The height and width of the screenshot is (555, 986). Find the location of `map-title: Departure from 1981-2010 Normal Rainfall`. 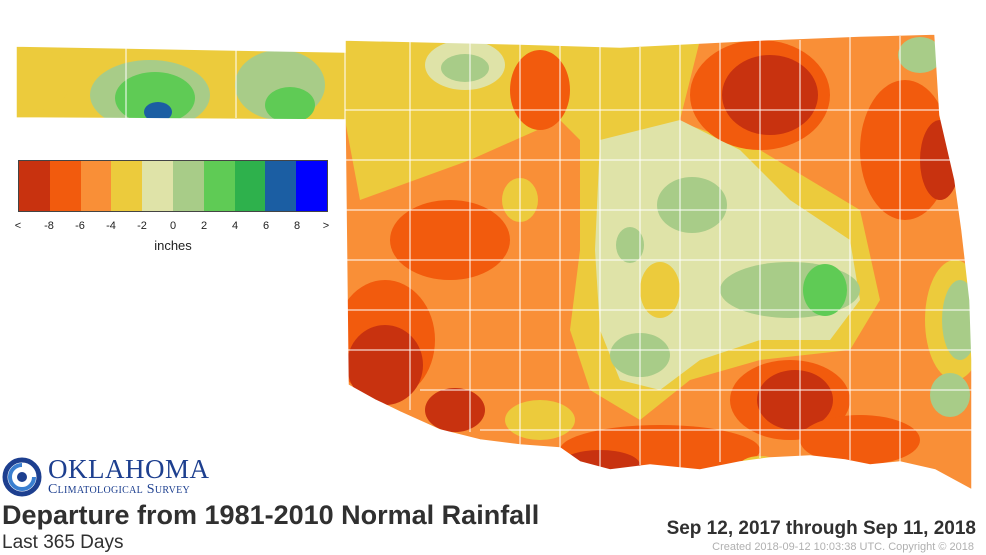

map-title: Departure from 1981-2010 Normal Rainfall is located at coordinates (271, 515).